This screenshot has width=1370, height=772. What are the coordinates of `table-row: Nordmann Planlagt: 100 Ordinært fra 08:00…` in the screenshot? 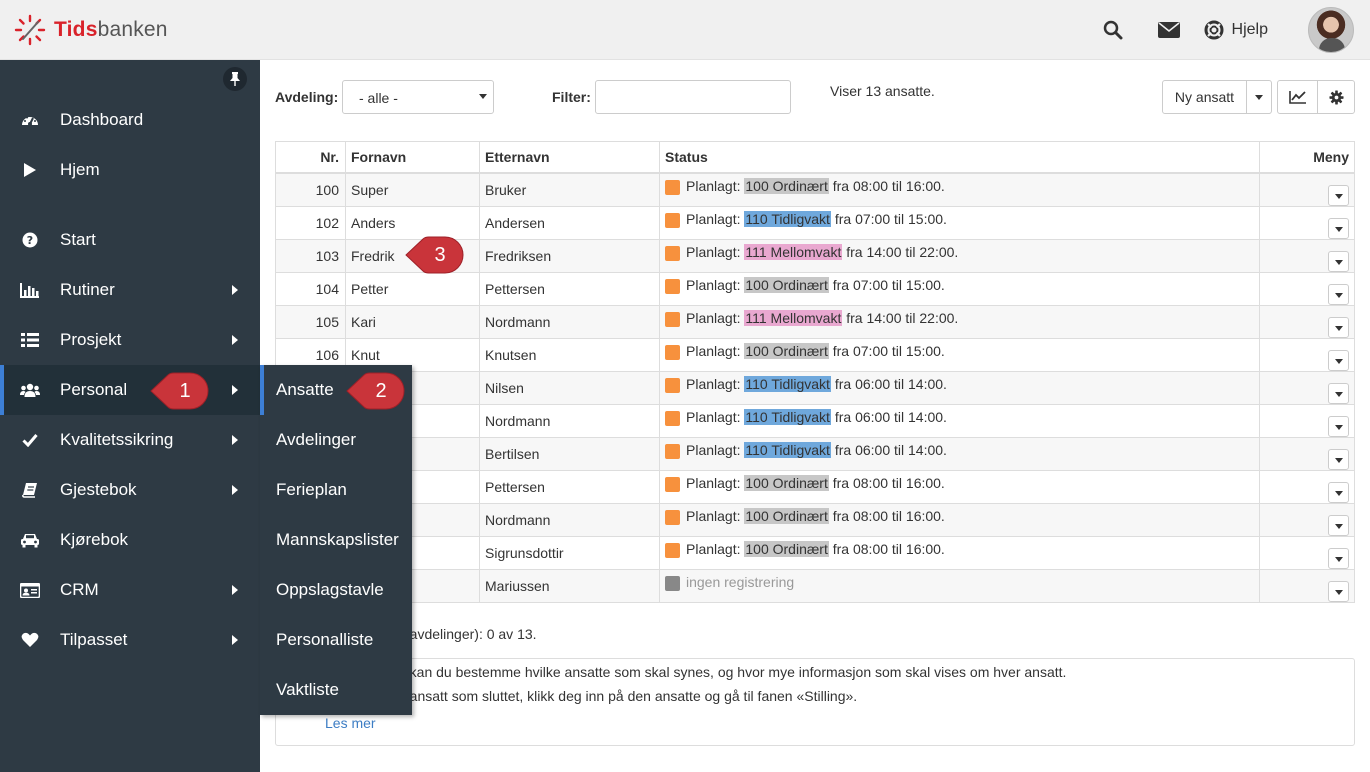 It's located at (815, 520).